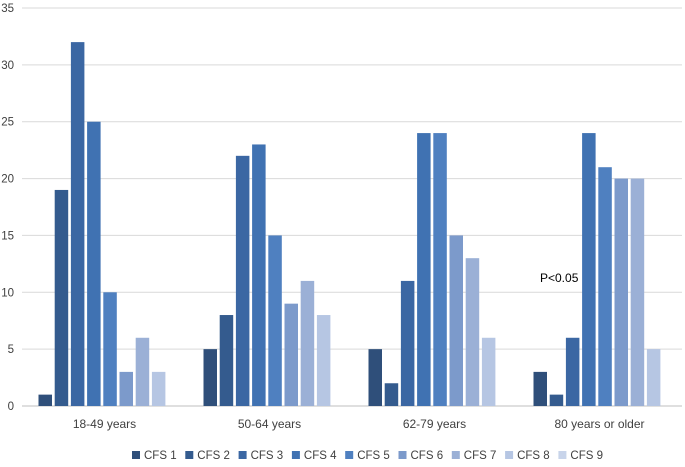 The image size is (685, 467). Describe the element at coordinates (480, 456) in the screenshot. I see `legend-label: CFS 7` at that location.